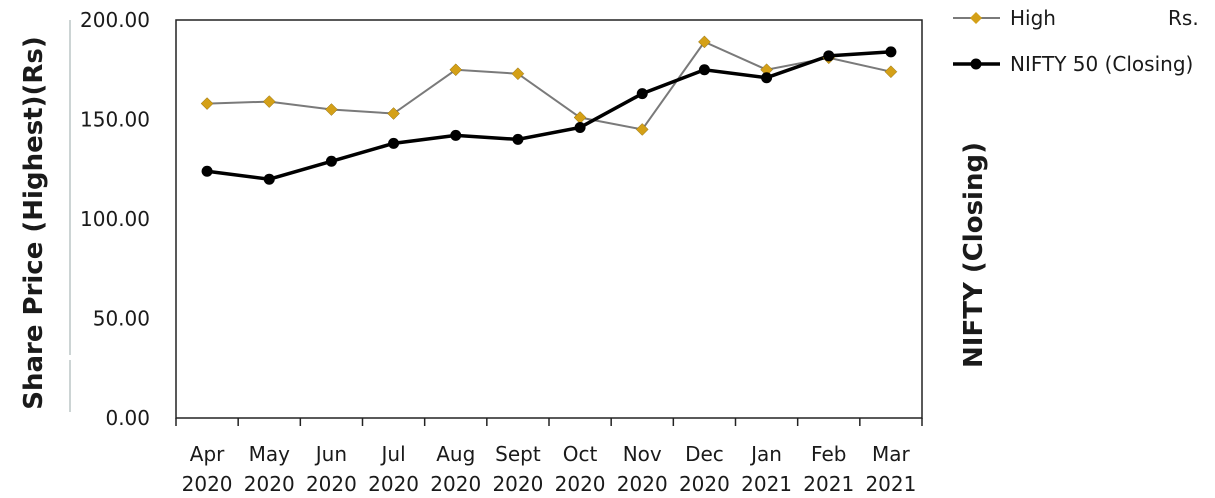 This screenshot has height=498, width=1215. Describe the element at coordinates (976, 18) in the screenshot. I see `legend-marker-high` at that location.